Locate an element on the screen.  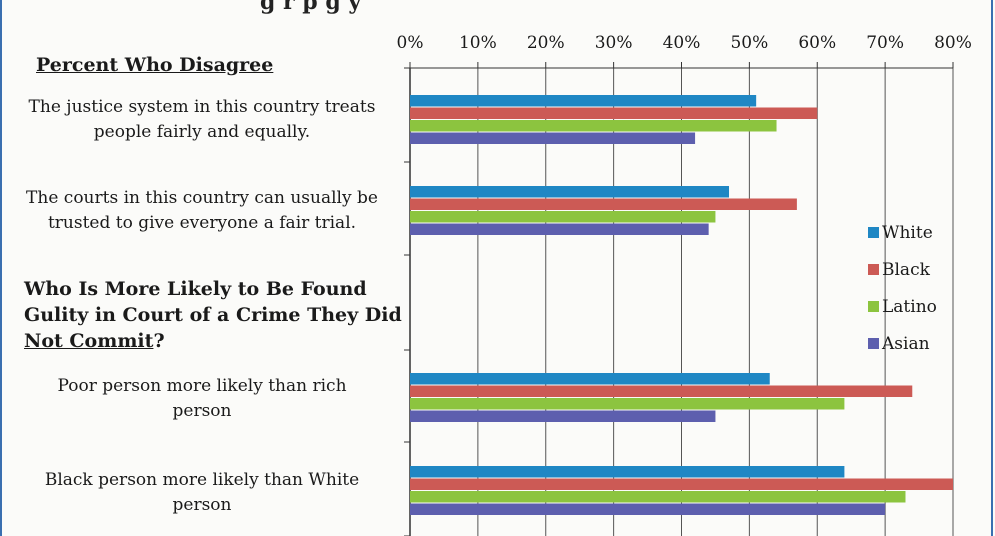
legend-label: Asian is located at coordinates (906, 343).